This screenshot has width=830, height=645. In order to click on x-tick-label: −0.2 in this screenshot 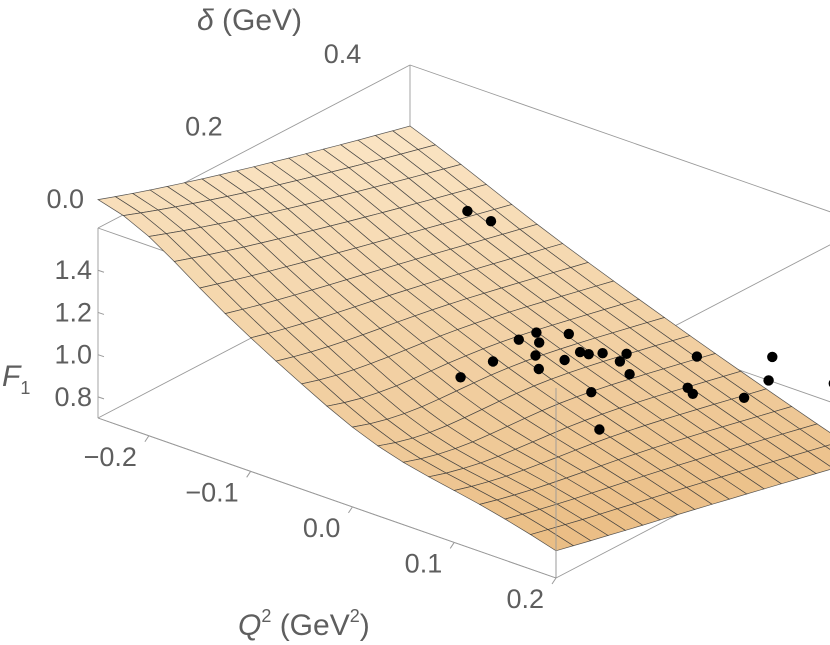, I will do `click(110, 457)`.